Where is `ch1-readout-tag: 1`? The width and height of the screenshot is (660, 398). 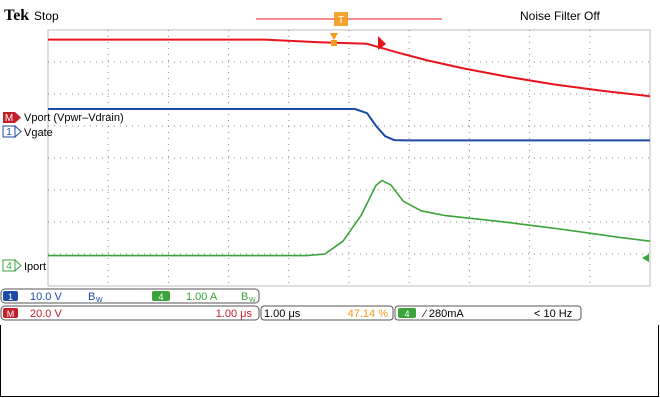 ch1-readout-tag: 1 is located at coordinates (10, 297).